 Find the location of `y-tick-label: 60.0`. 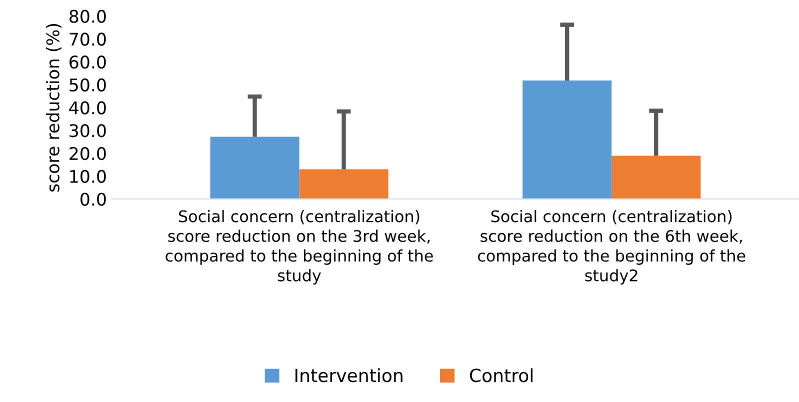

y-tick-label: 60.0 is located at coordinates (88, 62).